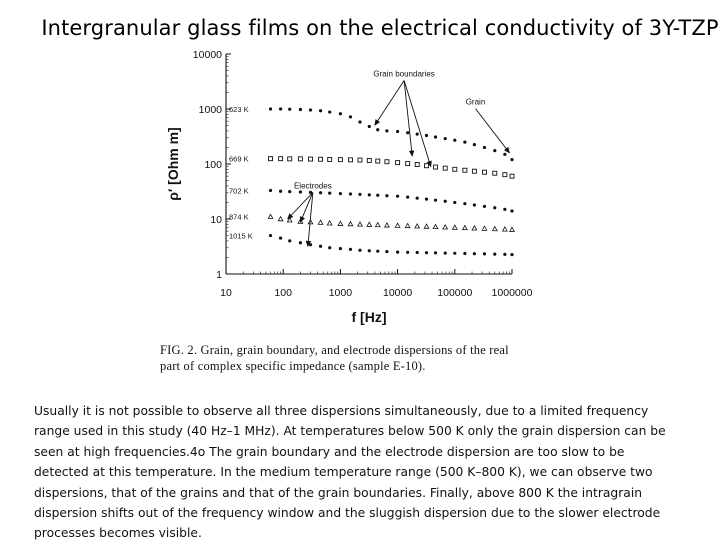 This screenshot has width=720, height=544. Describe the element at coordinates (512, 293) in the screenshot. I see `x-tick-label: 1000000` at that location.